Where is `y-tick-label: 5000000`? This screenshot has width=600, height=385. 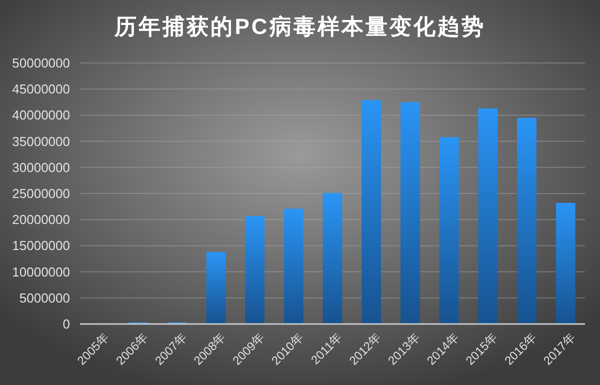
y-tick-label: 5000000 is located at coordinates (44, 298).